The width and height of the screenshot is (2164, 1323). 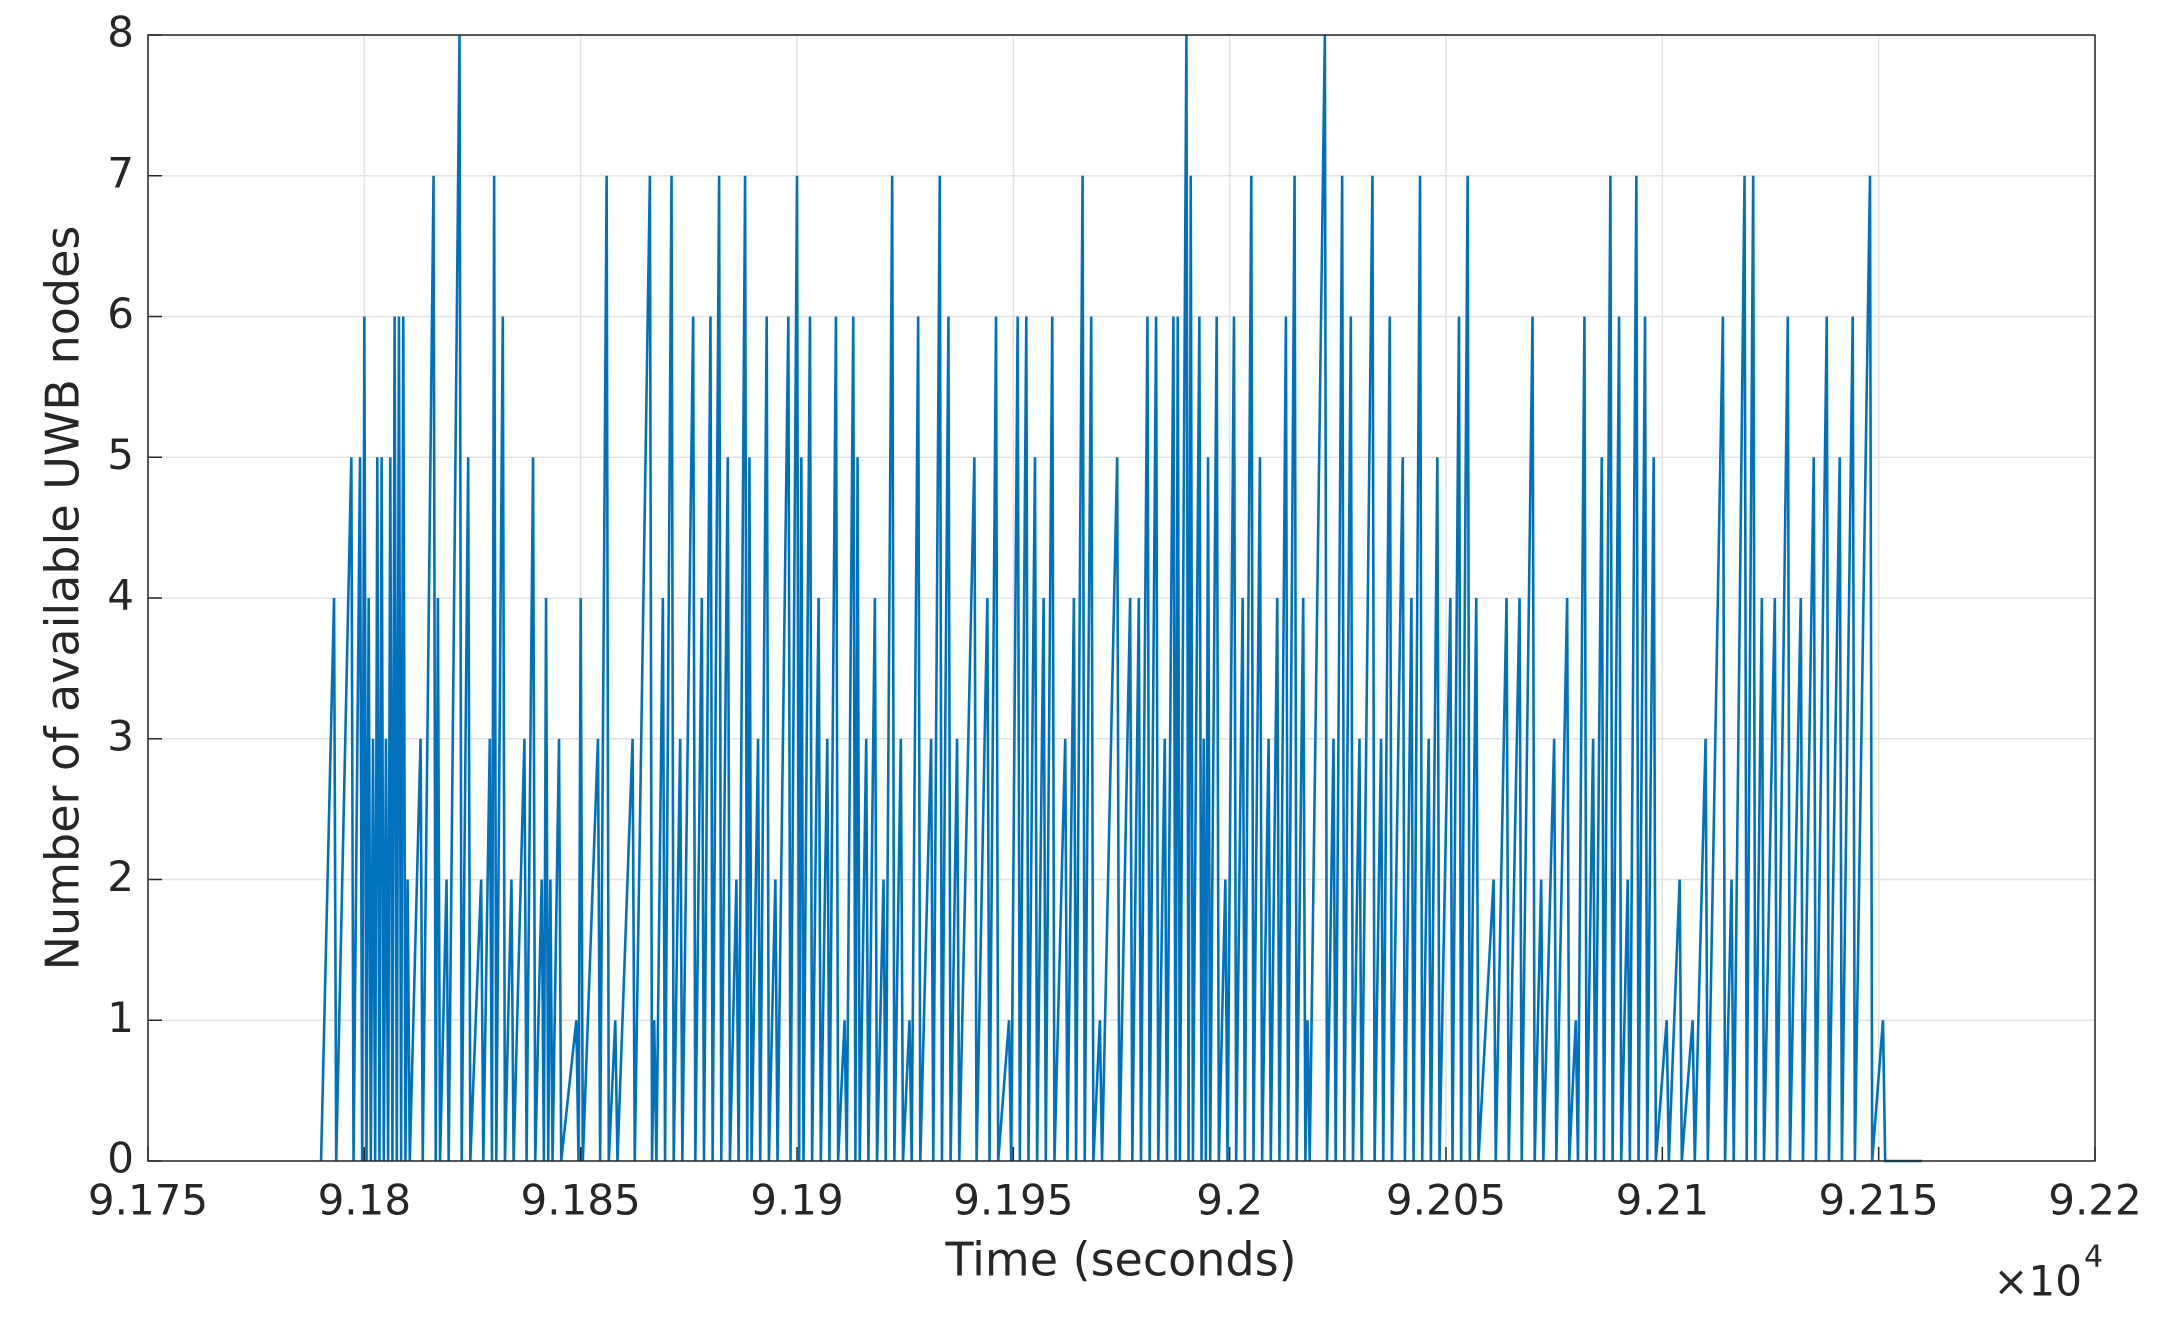 What do you see at coordinates (2037, 1281) in the screenshot?
I see `x-multiplier: ×10` at bounding box center [2037, 1281].